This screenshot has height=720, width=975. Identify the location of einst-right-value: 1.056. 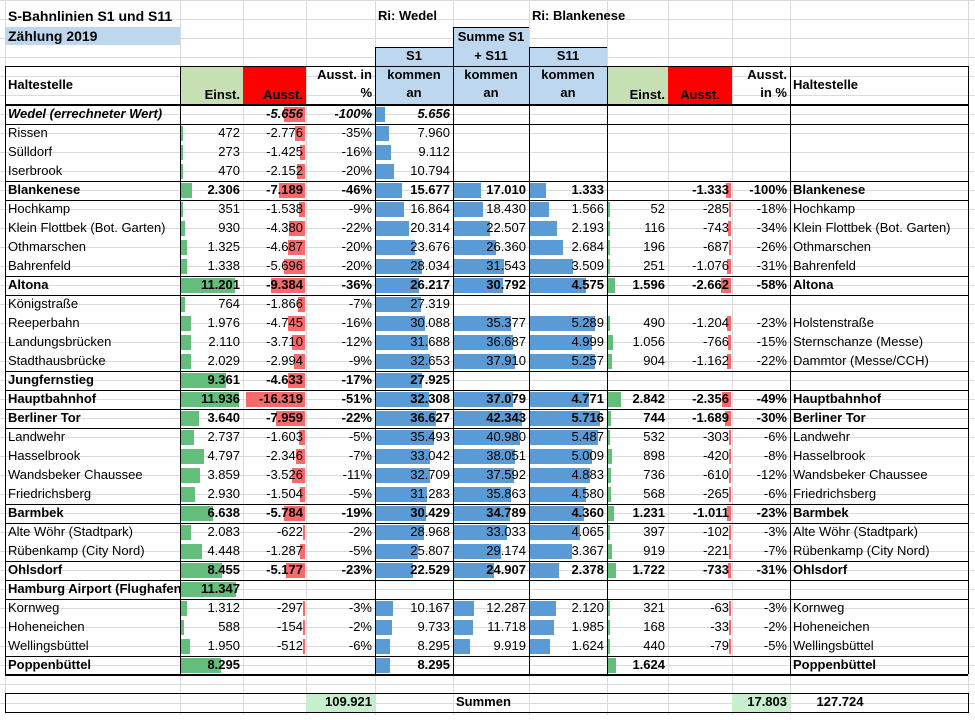
(648, 341).